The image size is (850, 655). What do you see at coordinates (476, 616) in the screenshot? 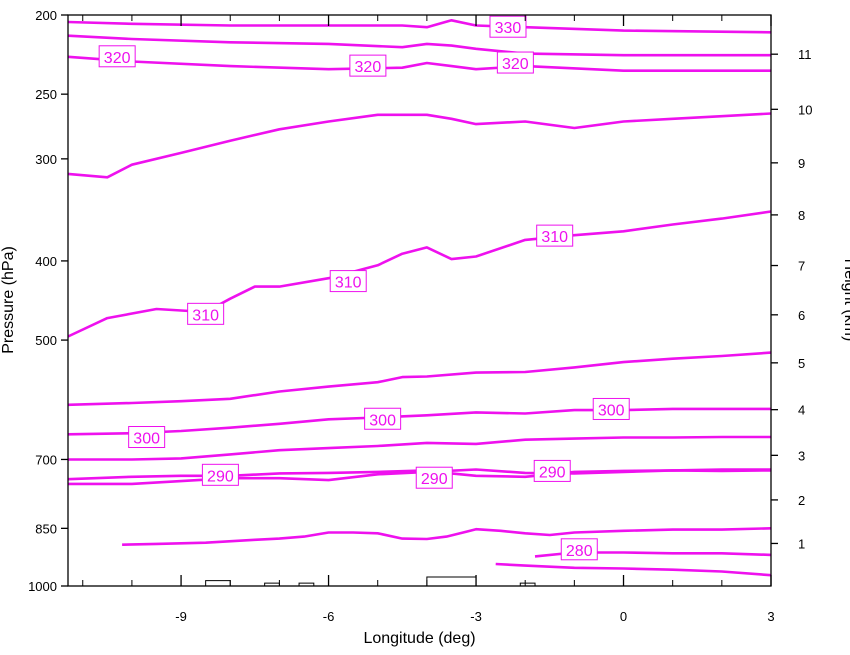
I see `x-tick-label: -3` at bounding box center [476, 616].